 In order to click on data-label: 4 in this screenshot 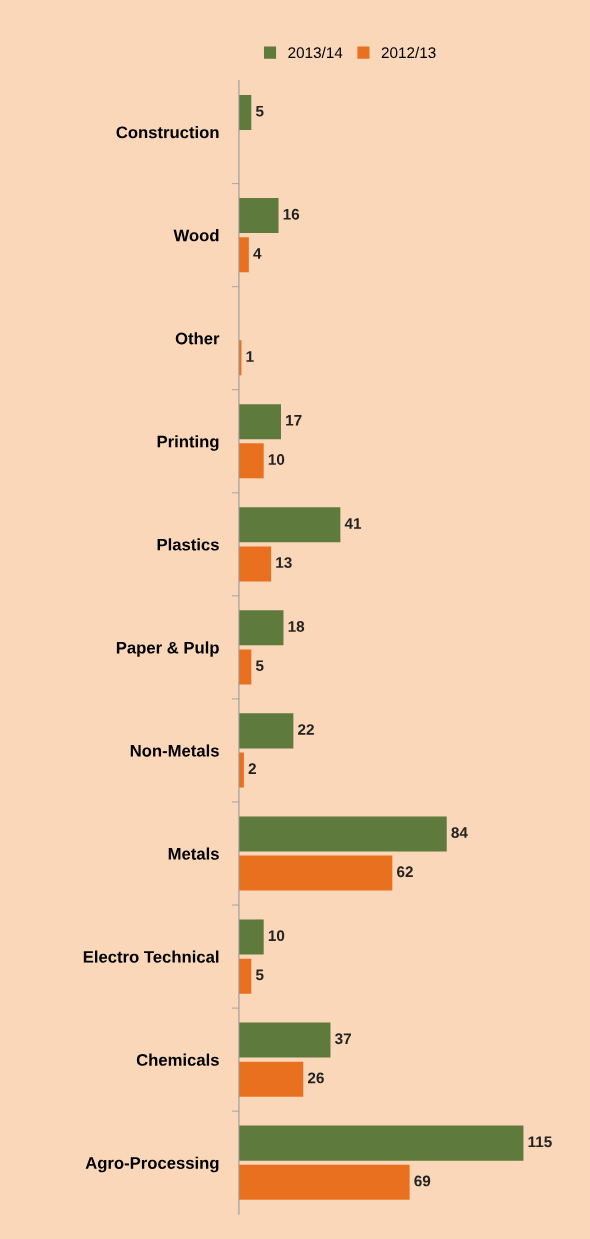, I will do `click(257, 253)`.